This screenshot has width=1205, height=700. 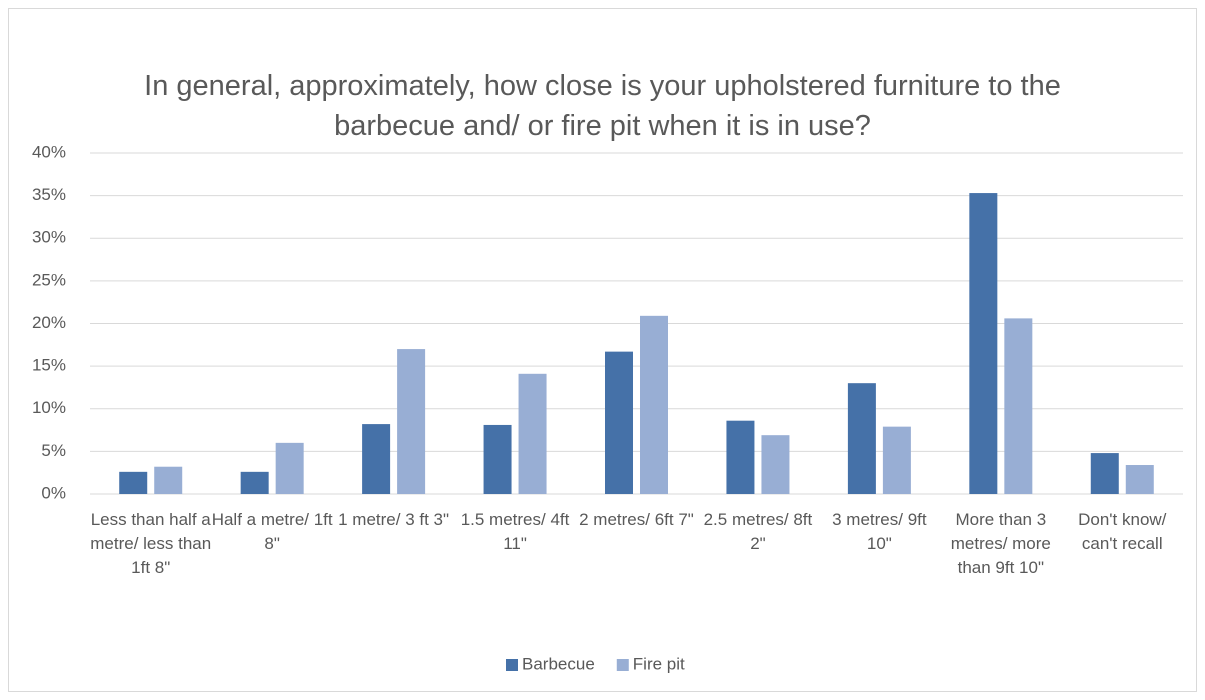 I want to click on y-tick-label: 15%, so click(x=49, y=365).